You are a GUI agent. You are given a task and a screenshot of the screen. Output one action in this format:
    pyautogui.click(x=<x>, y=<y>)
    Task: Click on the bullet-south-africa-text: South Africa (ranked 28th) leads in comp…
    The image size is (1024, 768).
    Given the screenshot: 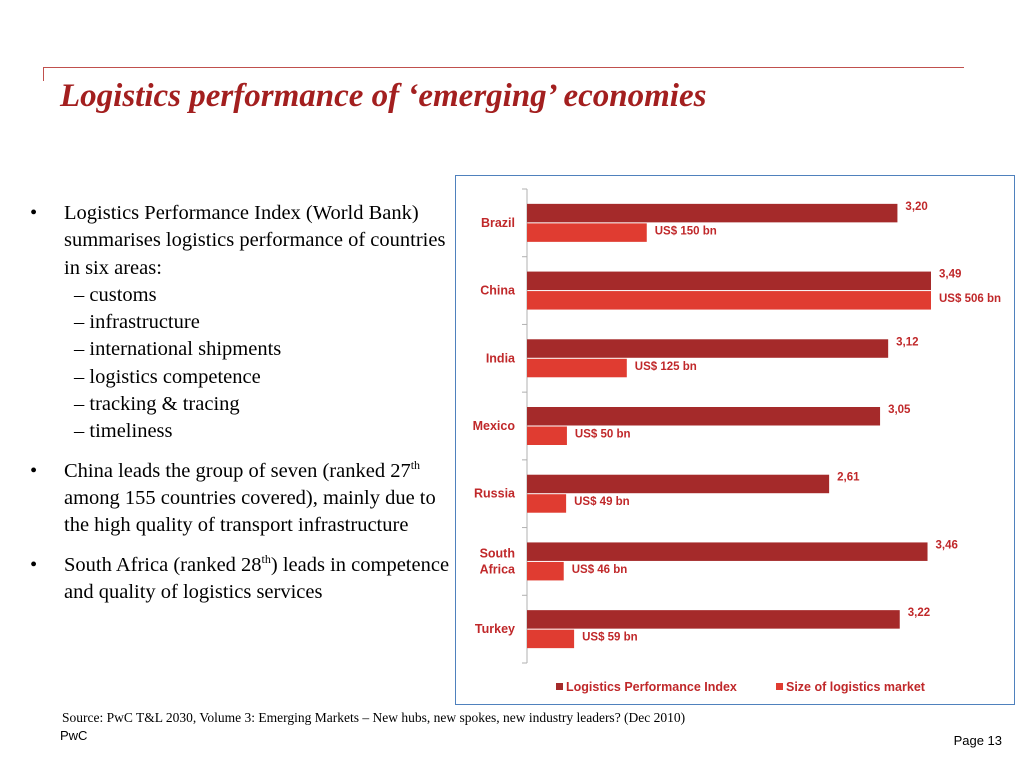 What is the action you would take?
    pyautogui.click(x=257, y=577)
    